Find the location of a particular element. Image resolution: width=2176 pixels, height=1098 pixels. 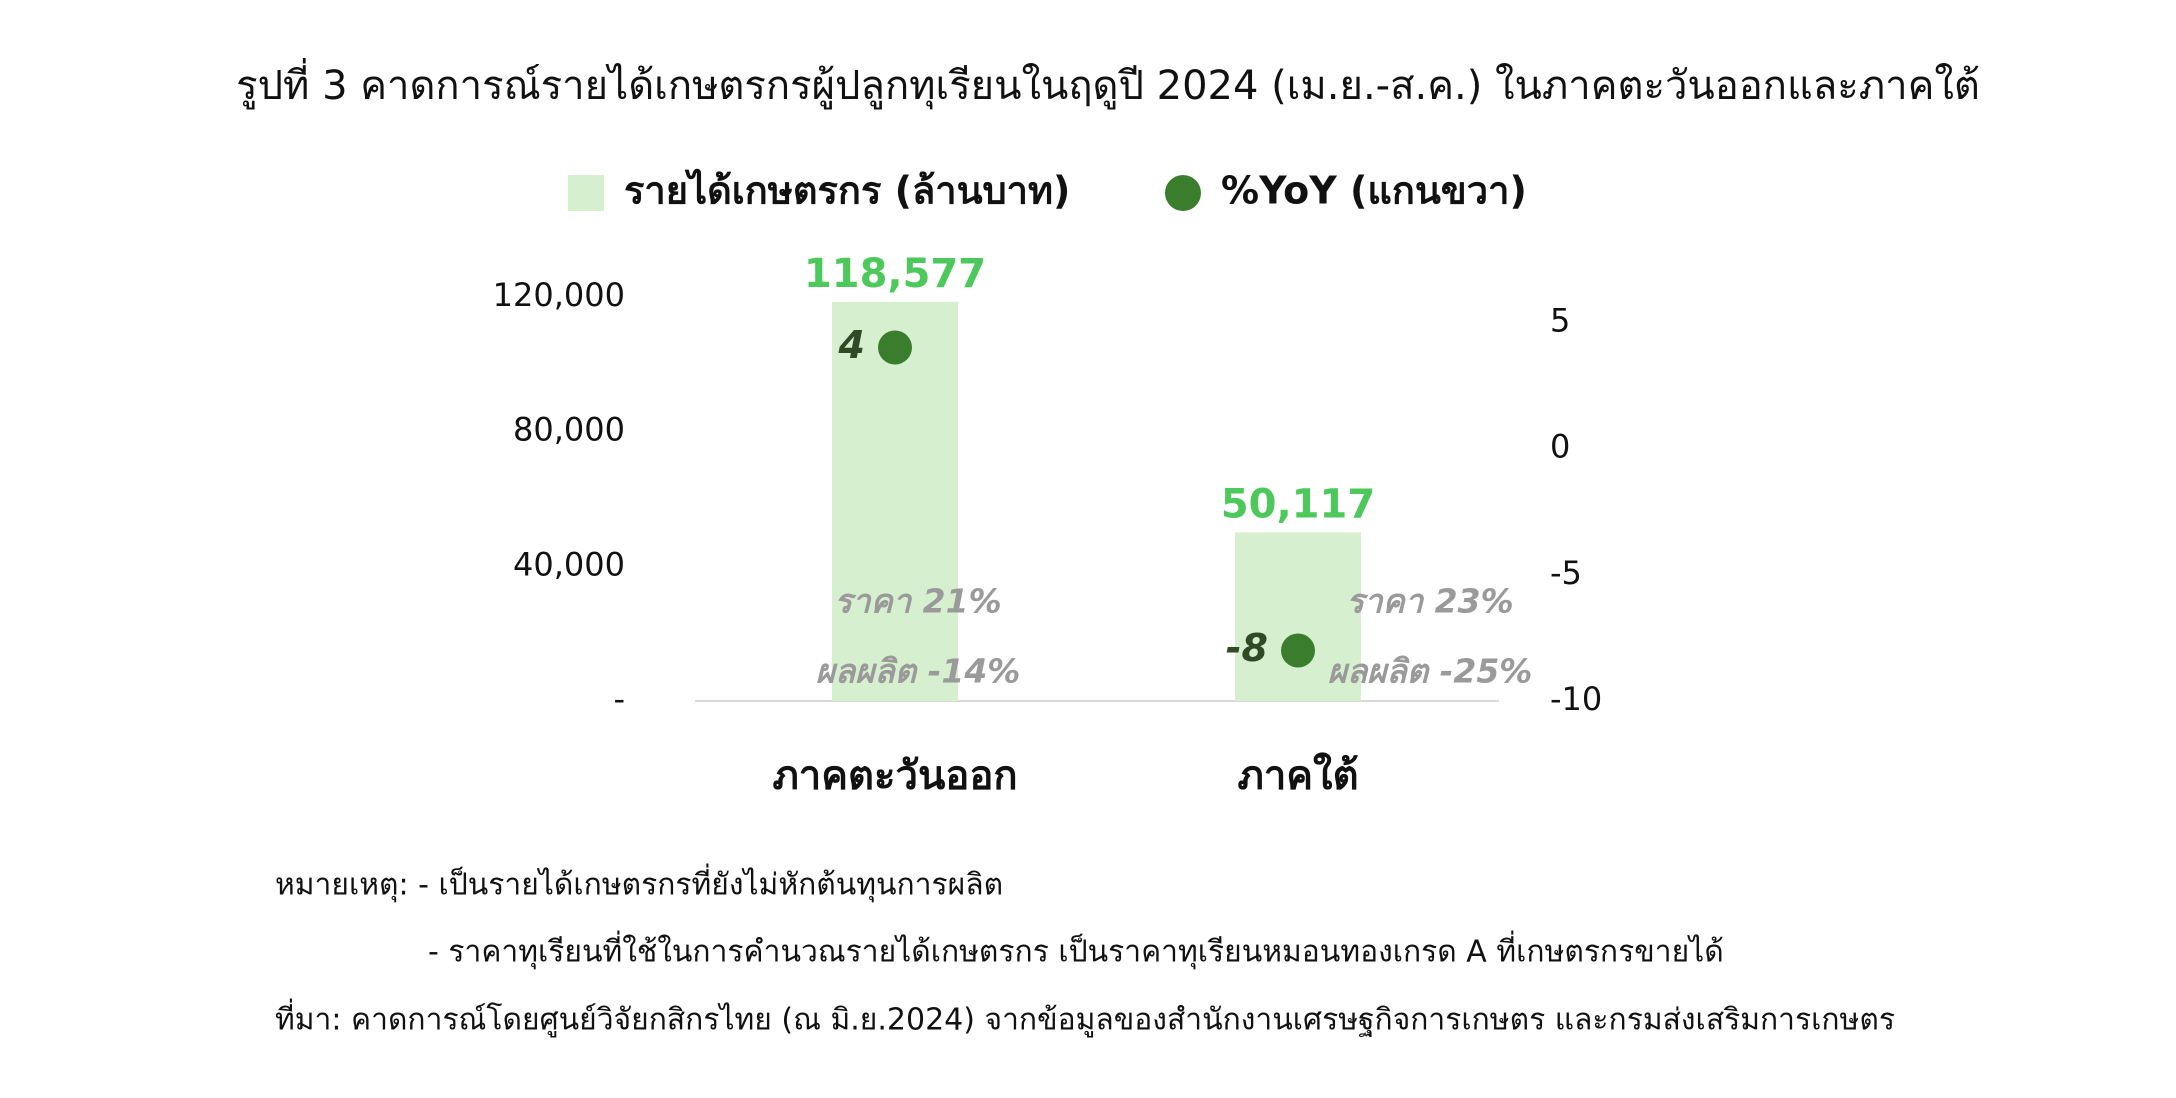

data-label: 4 is located at coordinates (851, 345).